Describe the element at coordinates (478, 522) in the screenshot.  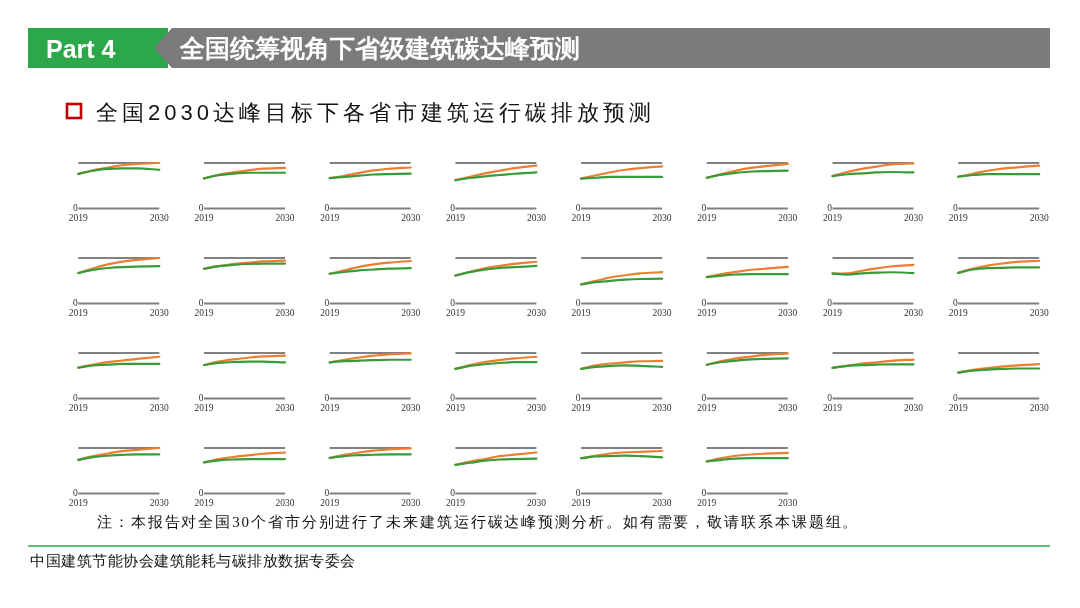
I see `text: 注：本报告对全国30个省市分别进行了未来建筑运行碳达峰预测分析。如有需要，敬请联系本课题组。` at that location.